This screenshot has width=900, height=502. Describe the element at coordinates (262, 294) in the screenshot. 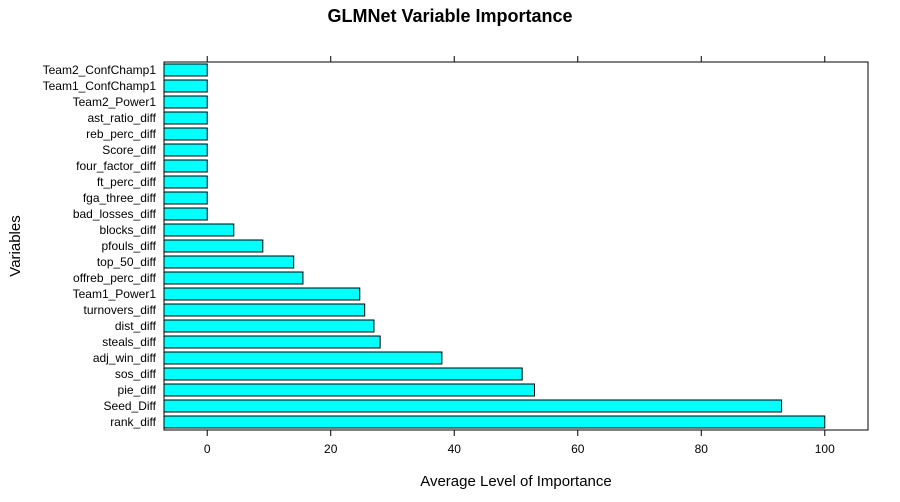

I see `bar-Team1_Power1` at that location.